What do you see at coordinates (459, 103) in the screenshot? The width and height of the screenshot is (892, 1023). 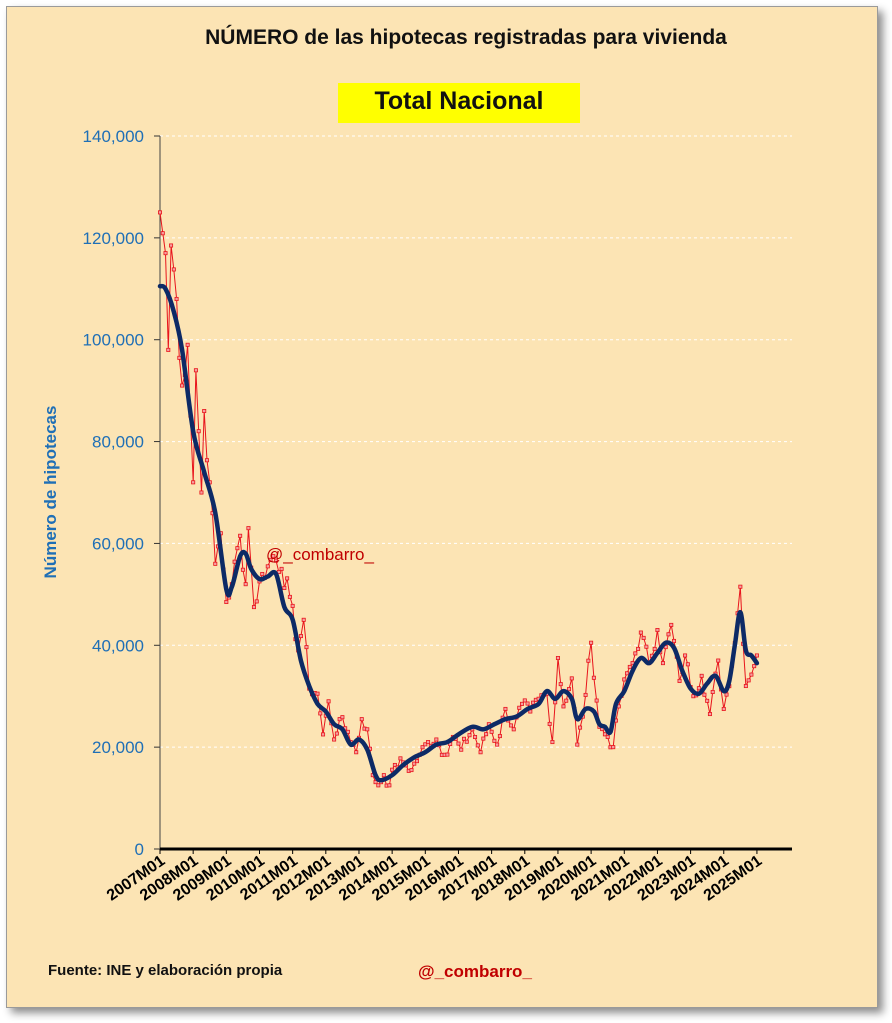 I see `subtitle-highlight` at bounding box center [459, 103].